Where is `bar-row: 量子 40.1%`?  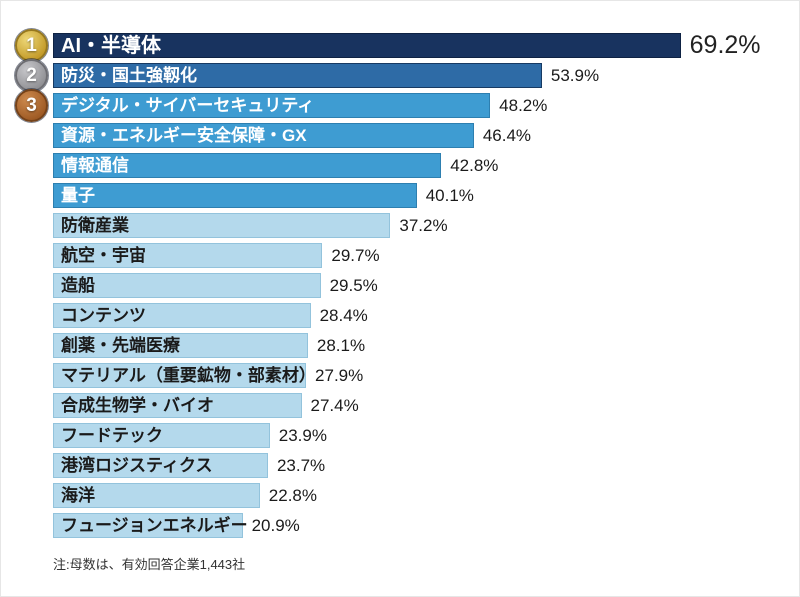 bar-row: 量子 40.1% is located at coordinates (421, 195).